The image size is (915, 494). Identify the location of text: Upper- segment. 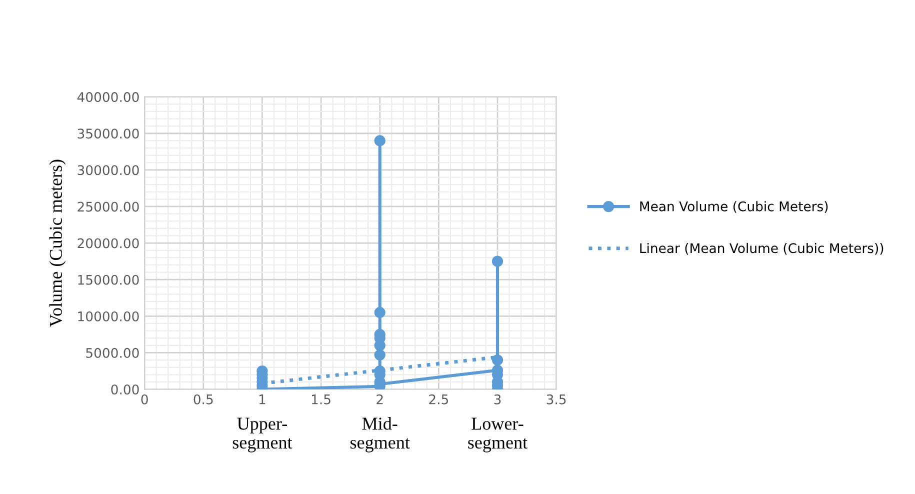
(262, 435).